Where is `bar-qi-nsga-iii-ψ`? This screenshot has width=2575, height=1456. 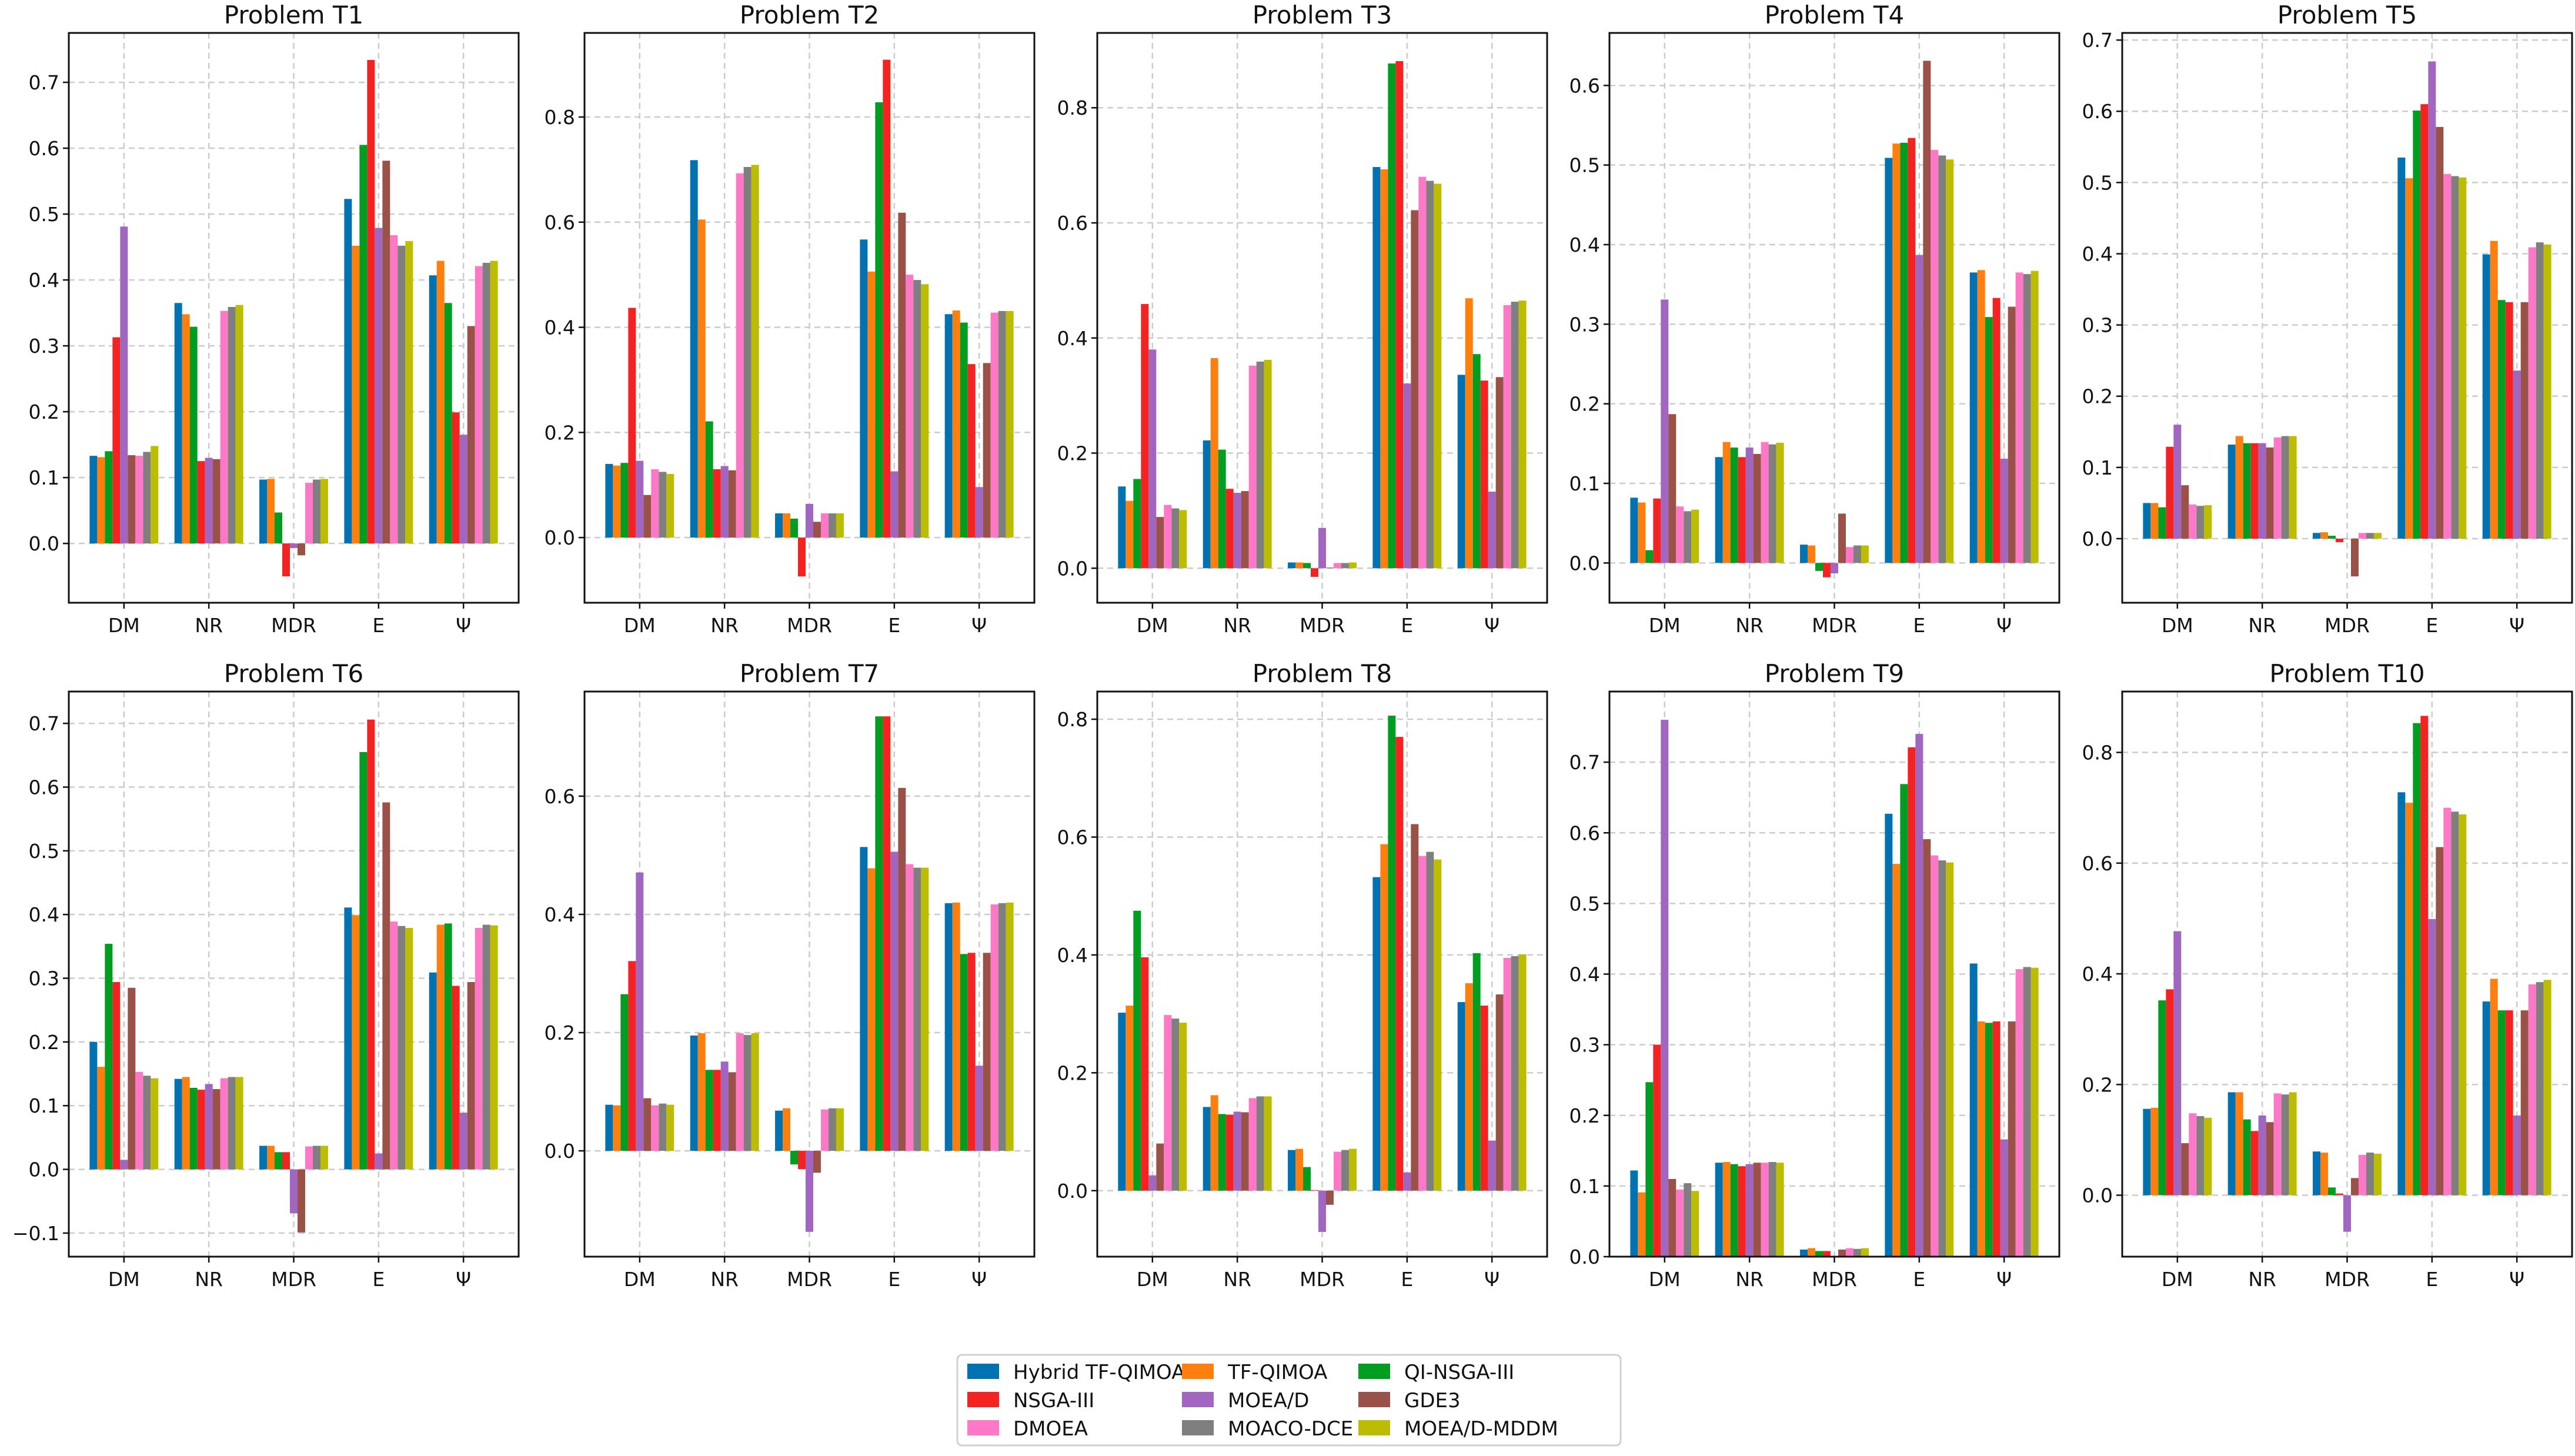 bar-qi-nsga-iii-ψ is located at coordinates (1476, 462).